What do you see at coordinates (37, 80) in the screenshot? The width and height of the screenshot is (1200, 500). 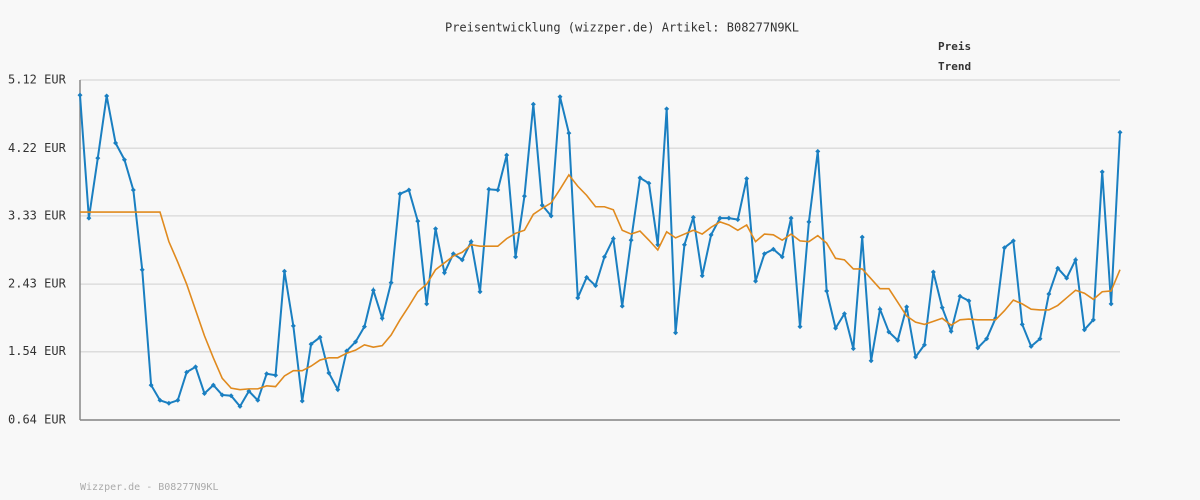 I see `y-tick-label: 5.12 EUR` at bounding box center [37, 80].